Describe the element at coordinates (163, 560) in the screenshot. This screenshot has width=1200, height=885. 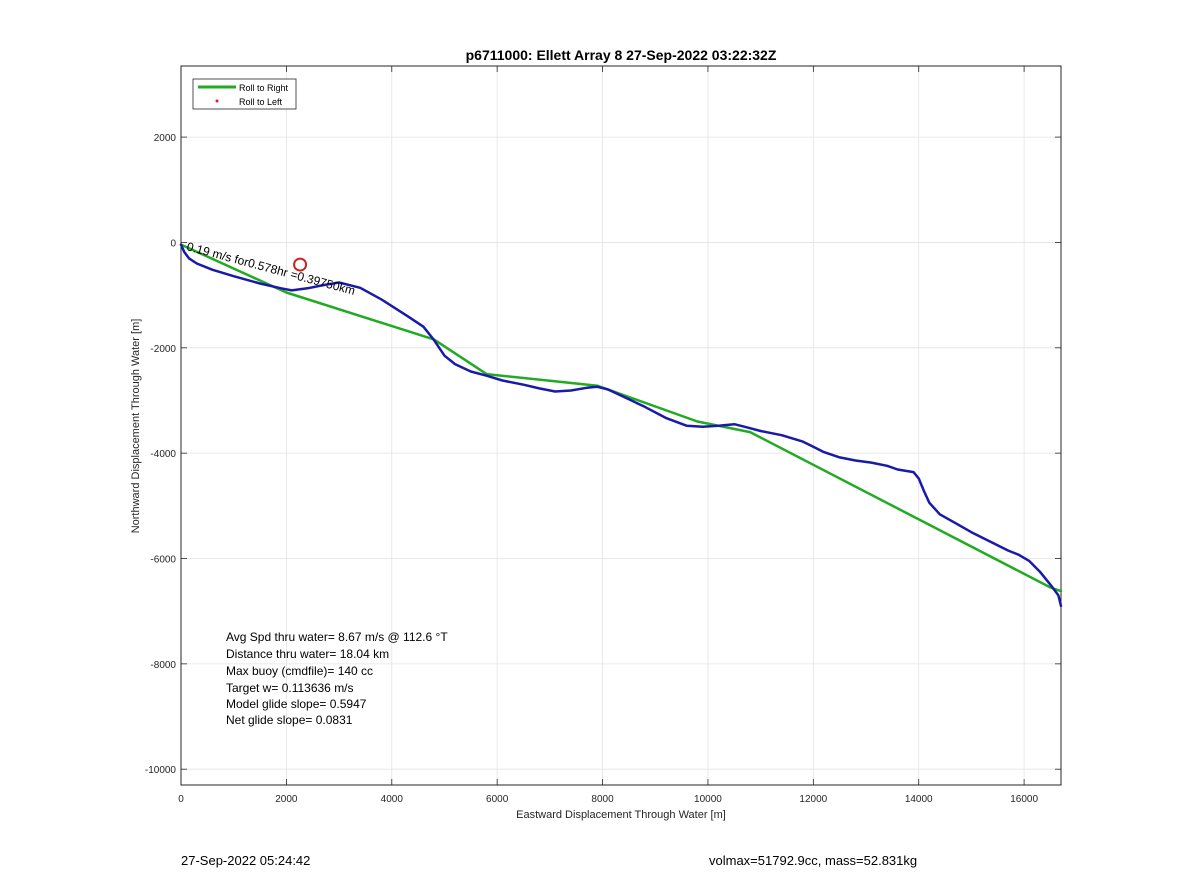
I see `y-tick-label: -6000` at that location.